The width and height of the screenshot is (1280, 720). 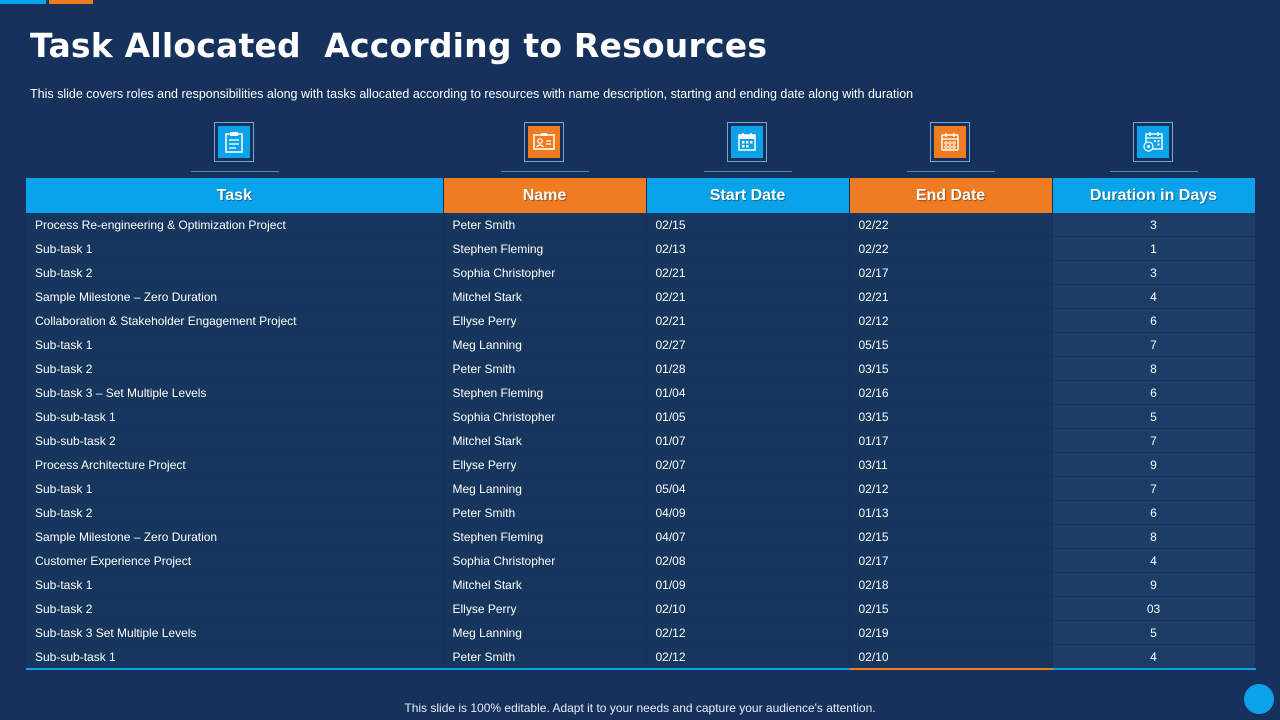 What do you see at coordinates (1154, 248) in the screenshot?
I see `cell-duration: 1` at bounding box center [1154, 248].